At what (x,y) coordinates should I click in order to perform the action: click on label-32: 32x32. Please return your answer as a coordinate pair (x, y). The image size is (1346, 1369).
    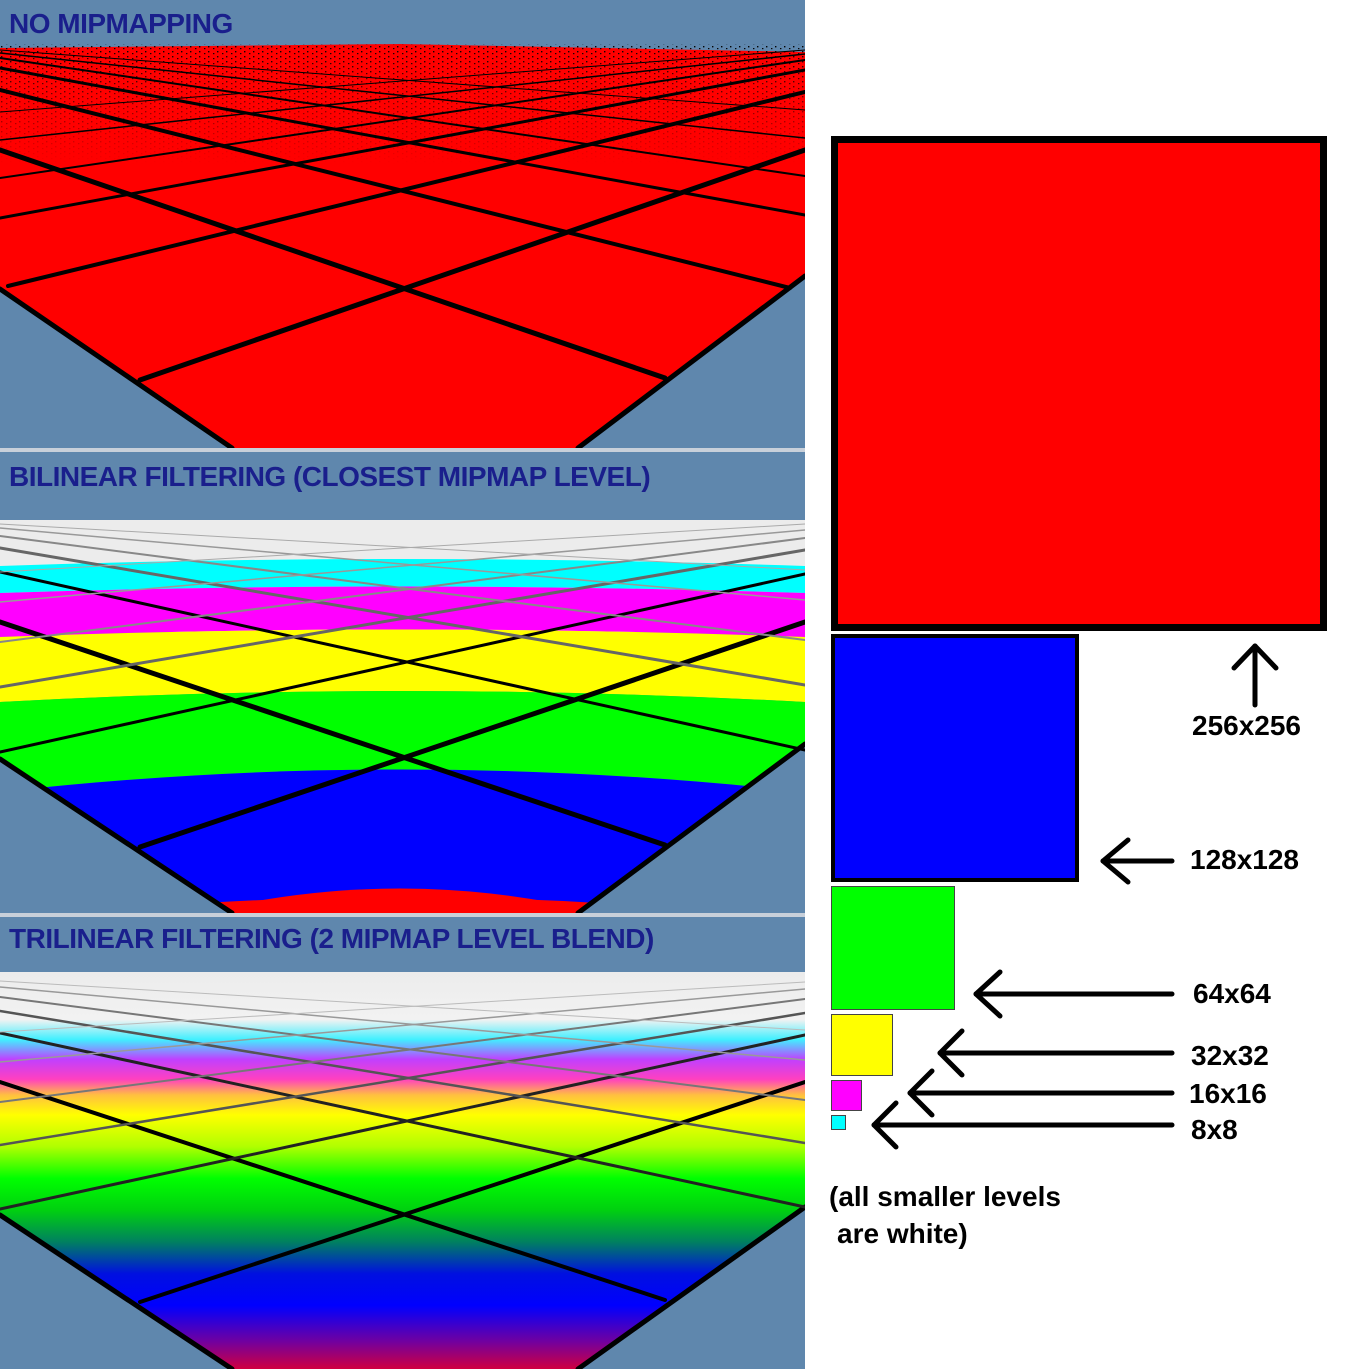
    Looking at the image, I should click on (1230, 1055).